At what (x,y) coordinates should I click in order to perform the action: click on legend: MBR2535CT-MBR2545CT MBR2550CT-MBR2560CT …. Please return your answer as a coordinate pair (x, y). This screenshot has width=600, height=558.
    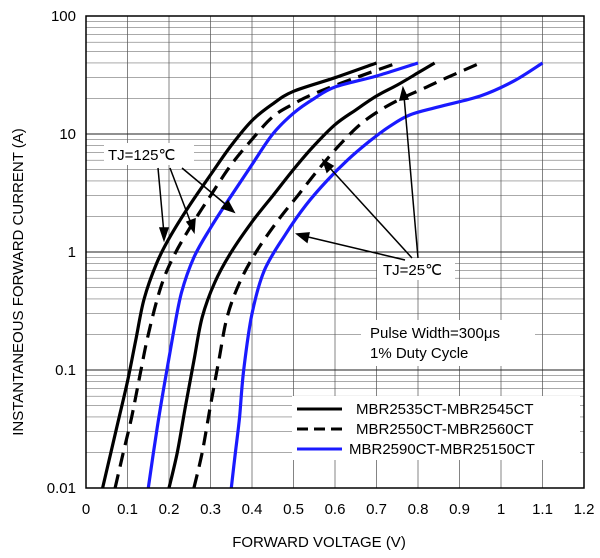
    Looking at the image, I should click on (436, 428).